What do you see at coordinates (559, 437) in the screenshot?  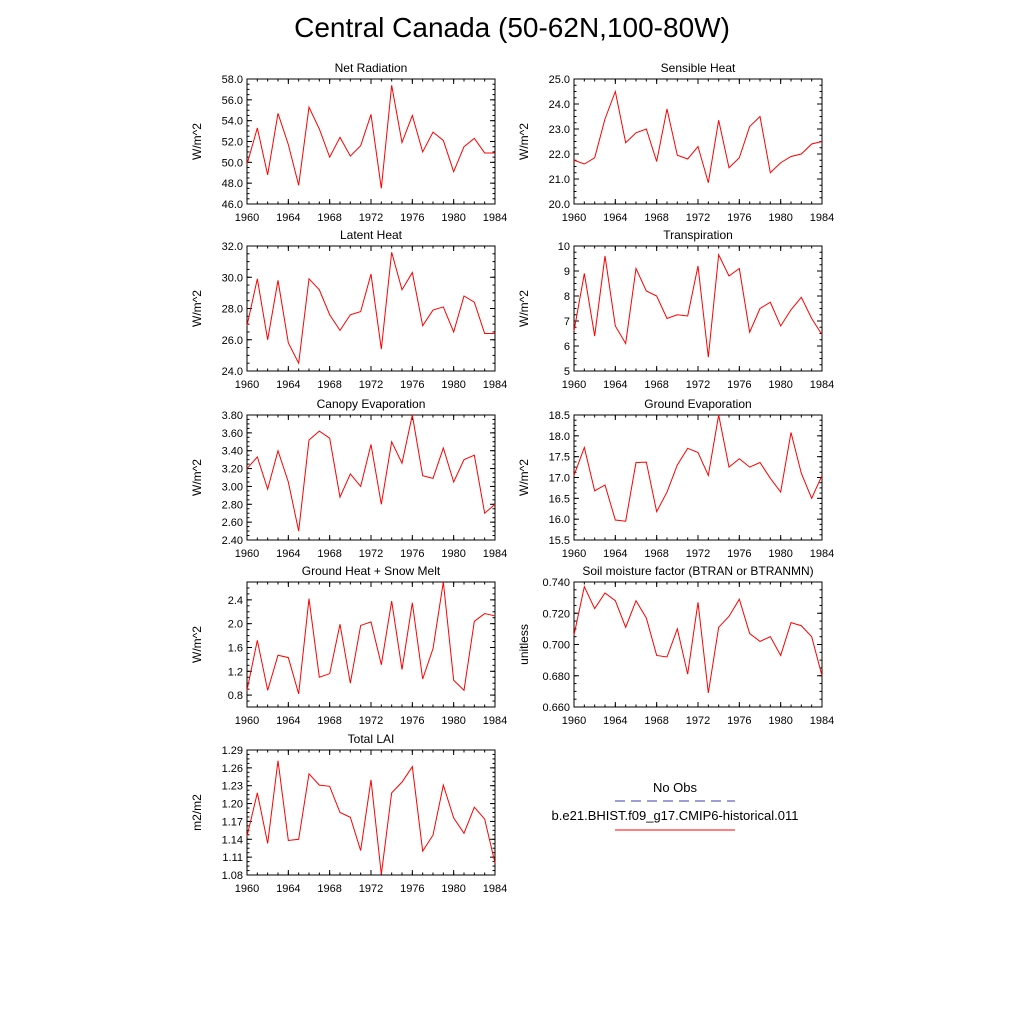 I see `y-tick-label: 18.0` at bounding box center [559, 437].